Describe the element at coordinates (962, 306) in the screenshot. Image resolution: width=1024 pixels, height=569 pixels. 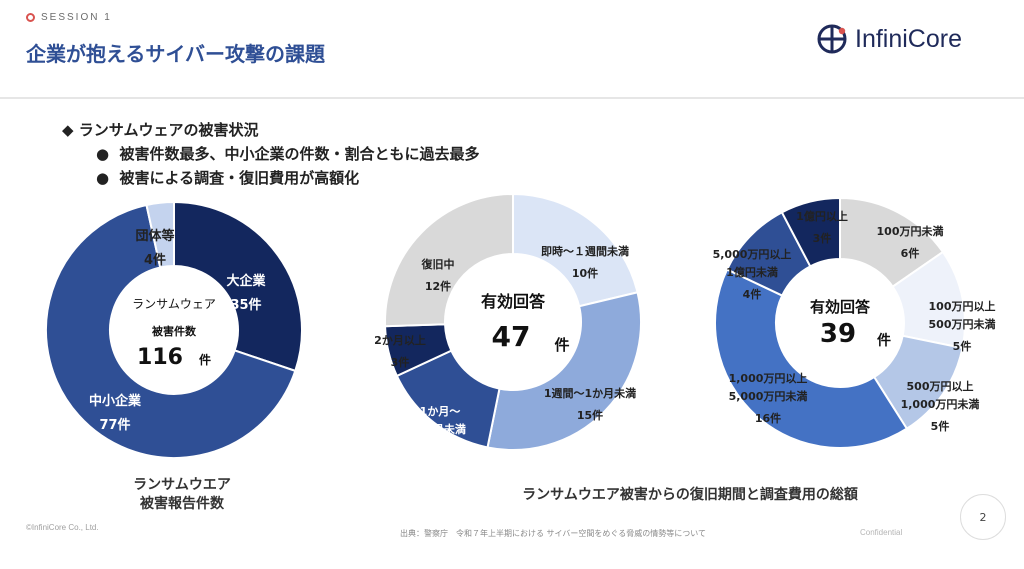
I see `chart3-slice-2-label-1: 100万円以上` at that location.